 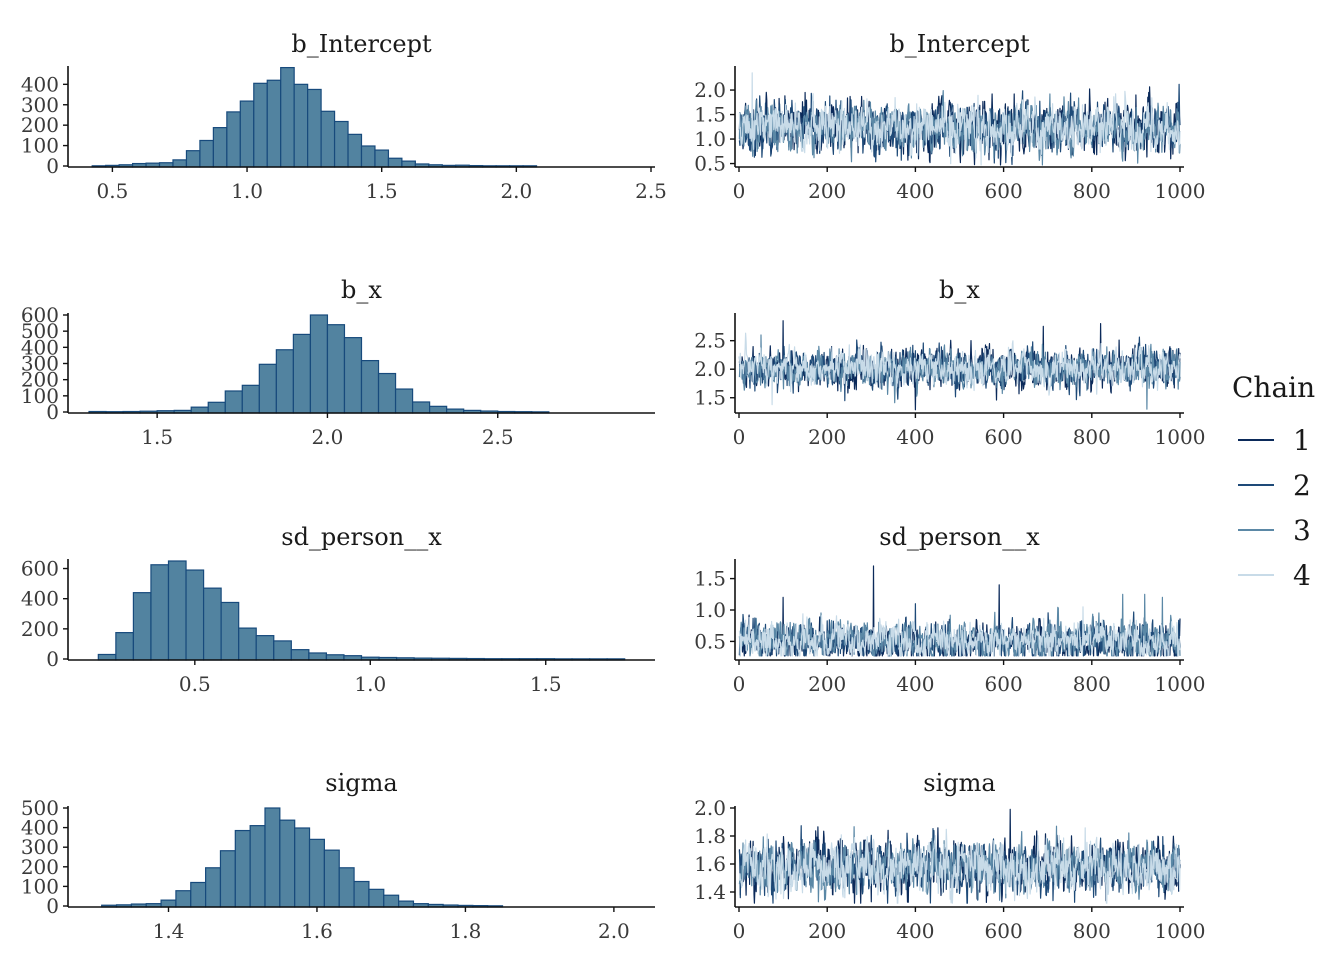 I want to click on sd-person-x-trace-chain-4-line, so click(x=959, y=631).